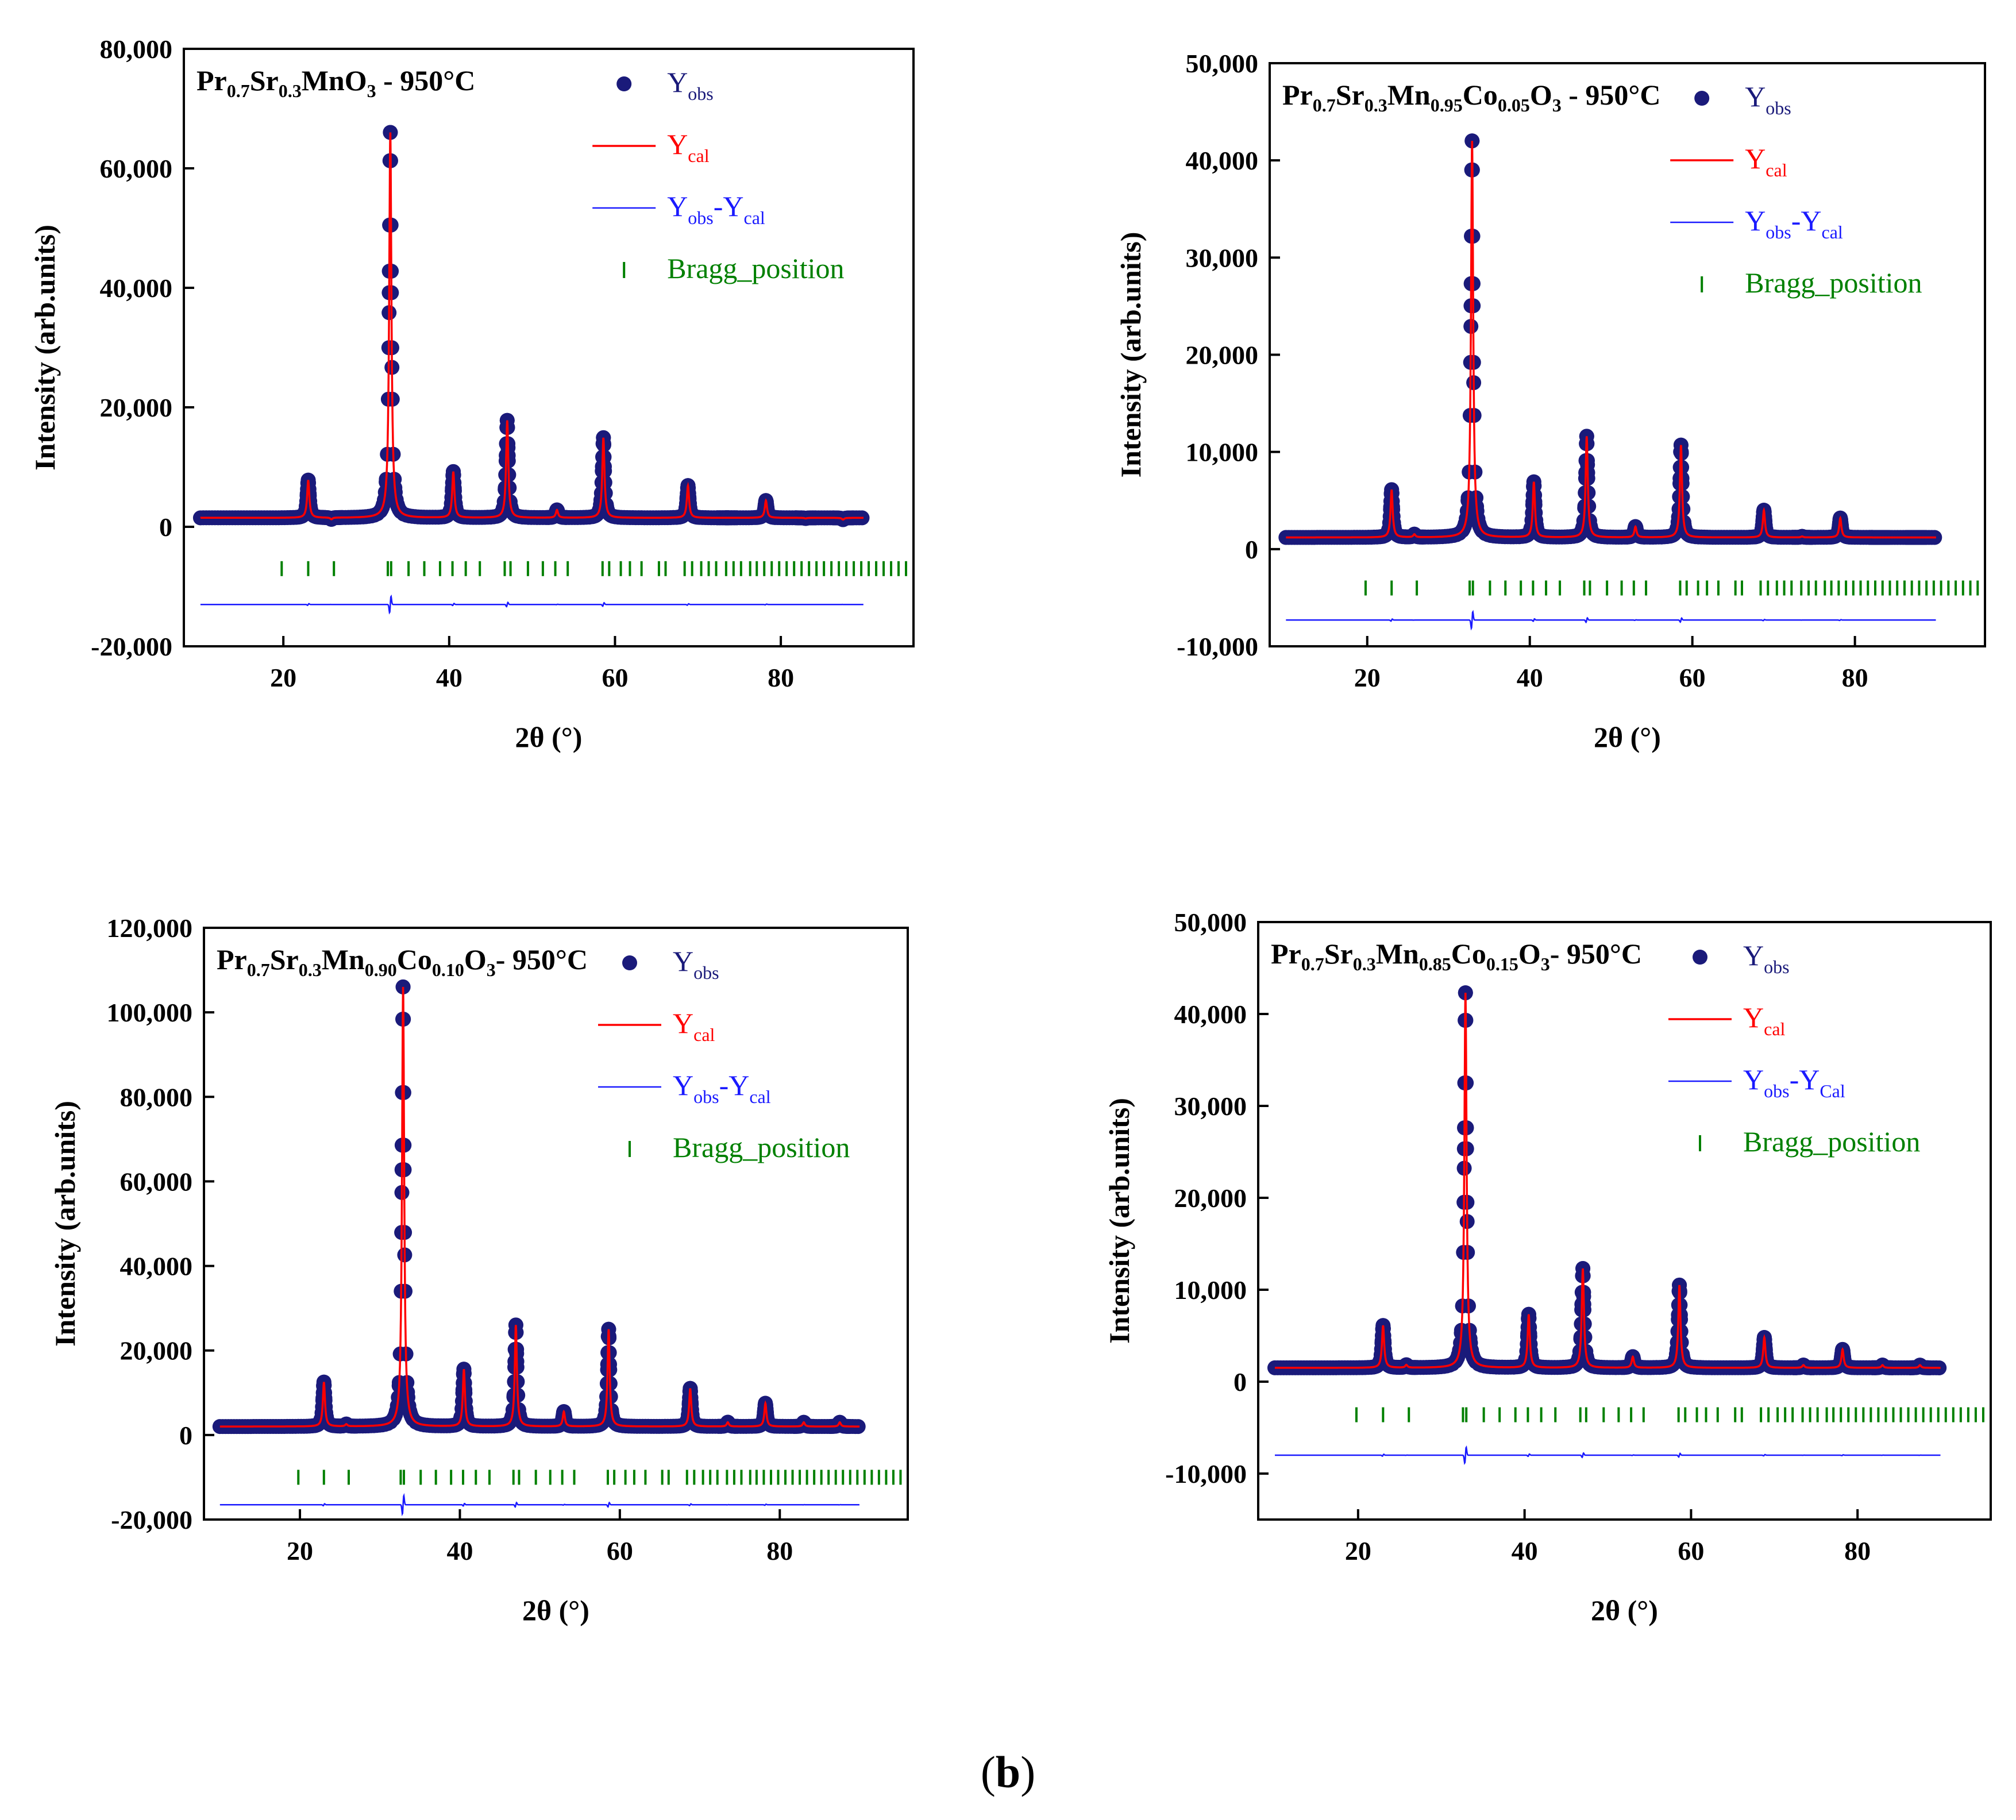 Image resolution: width=2016 pixels, height=1820 pixels. I want to click on legend-label: Yobs-YCal, so click(1794, 1082).